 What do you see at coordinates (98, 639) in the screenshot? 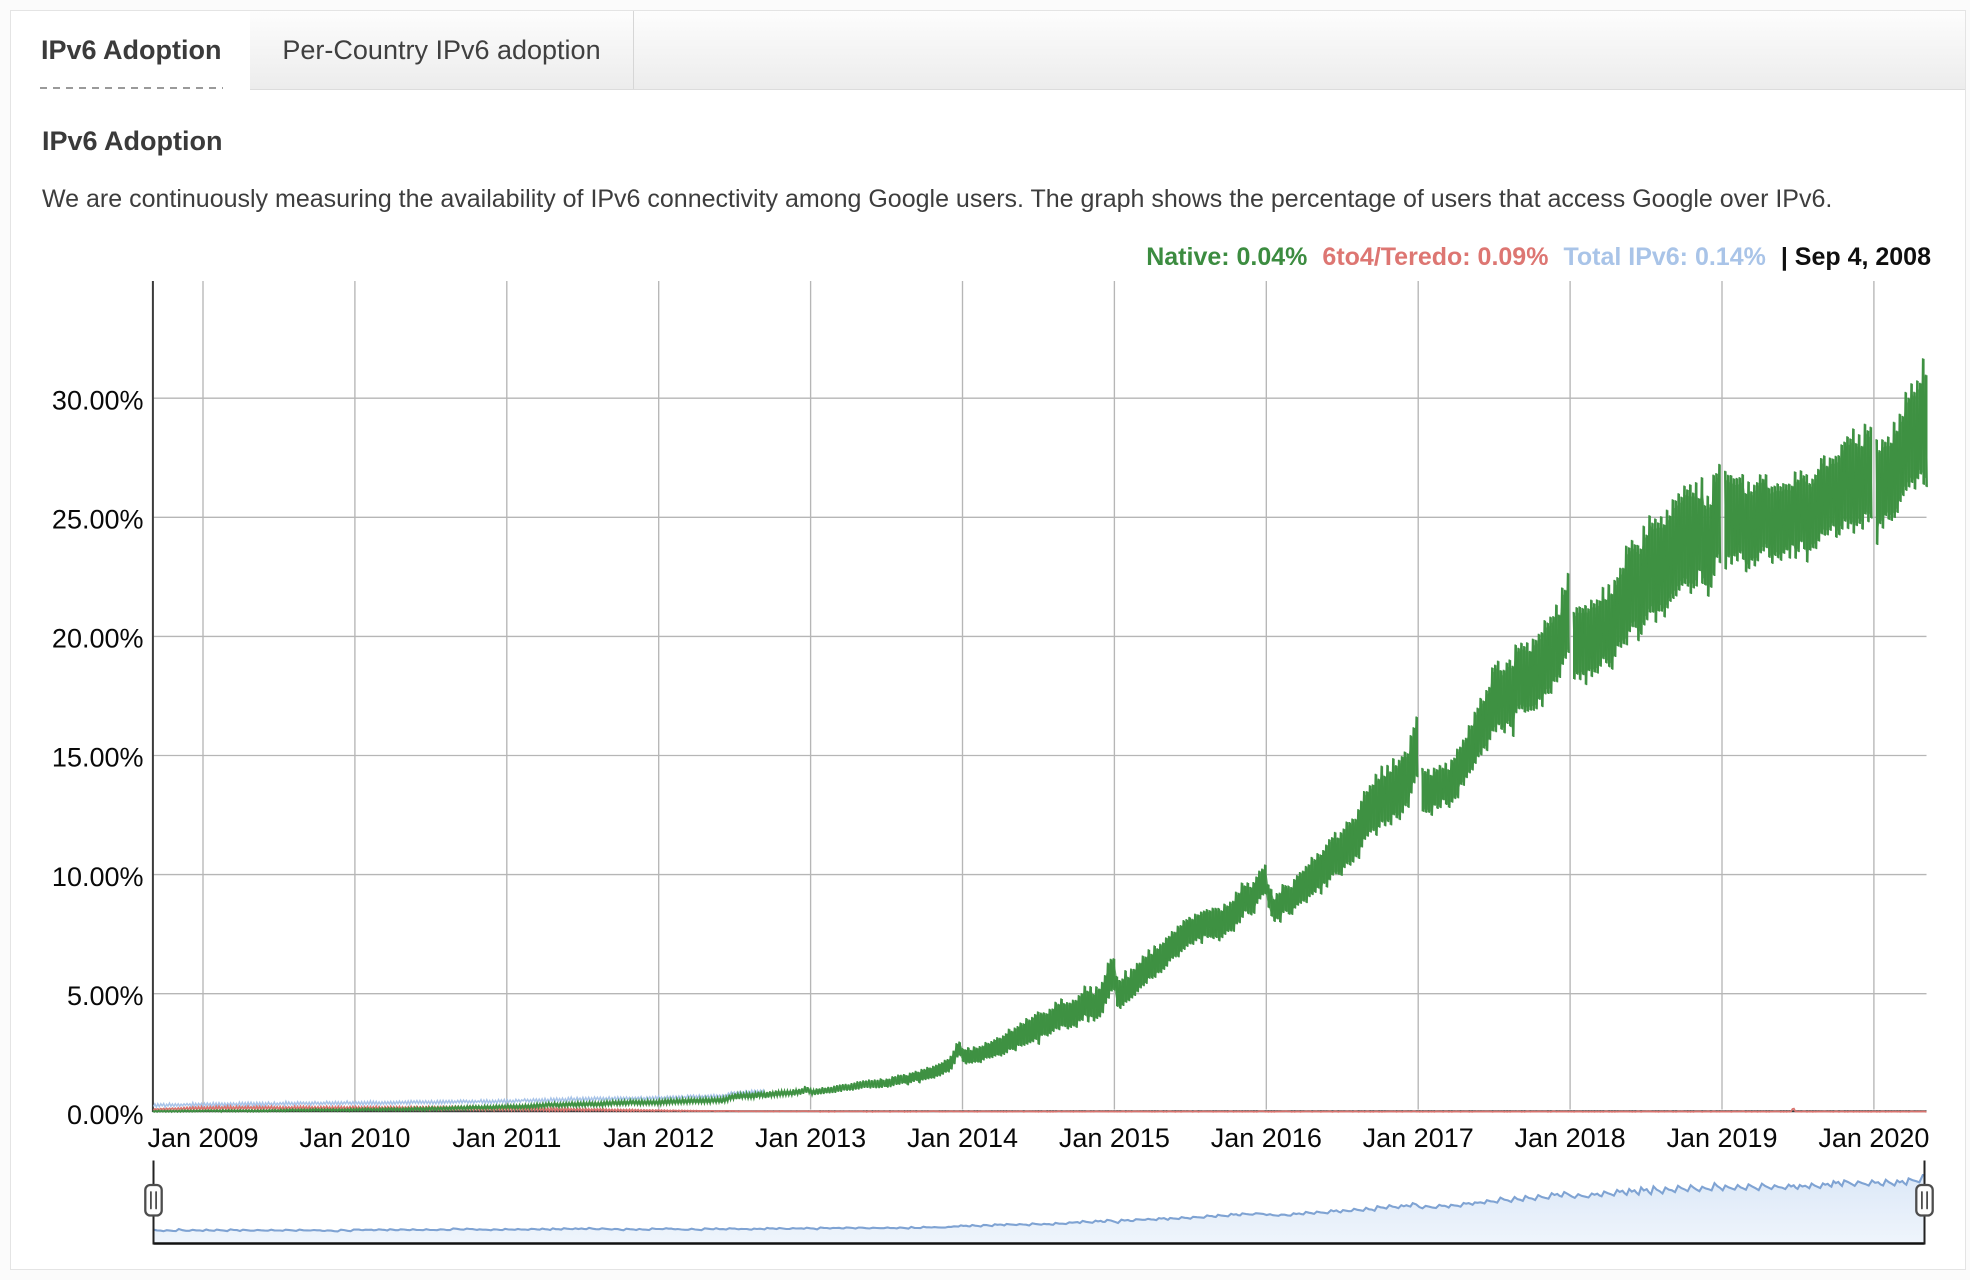
I see `svg-text: 20.00%` at bounding box center [98, 639].